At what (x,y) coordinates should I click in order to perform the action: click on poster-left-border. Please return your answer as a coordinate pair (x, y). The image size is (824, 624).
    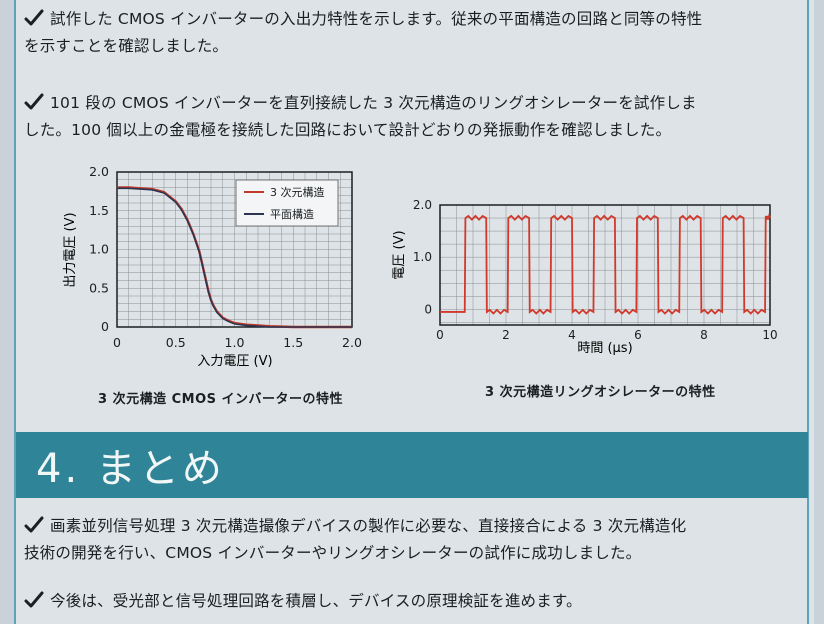
    Looking at the image, I should click on (15, 312).